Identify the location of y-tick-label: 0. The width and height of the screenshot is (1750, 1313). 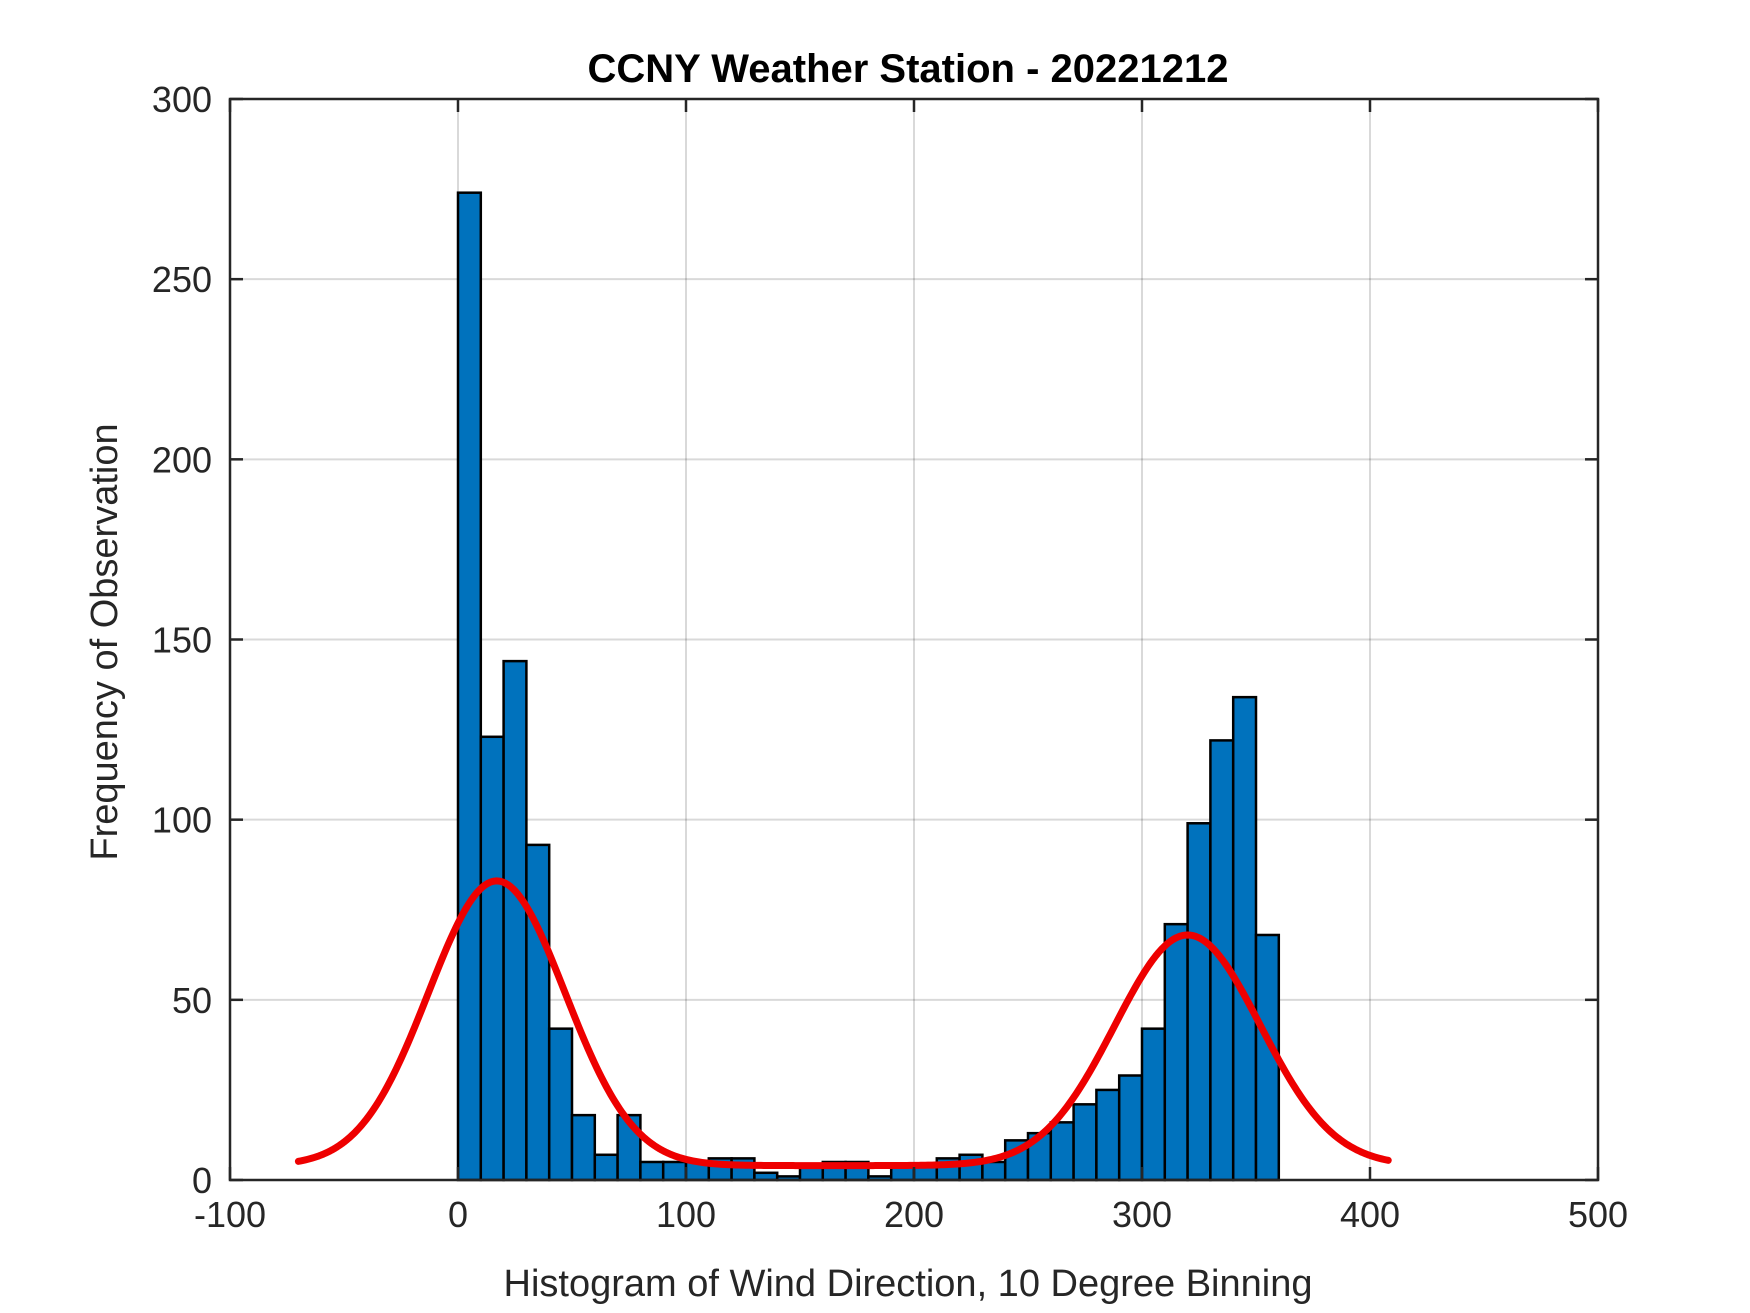
(202, 1180).